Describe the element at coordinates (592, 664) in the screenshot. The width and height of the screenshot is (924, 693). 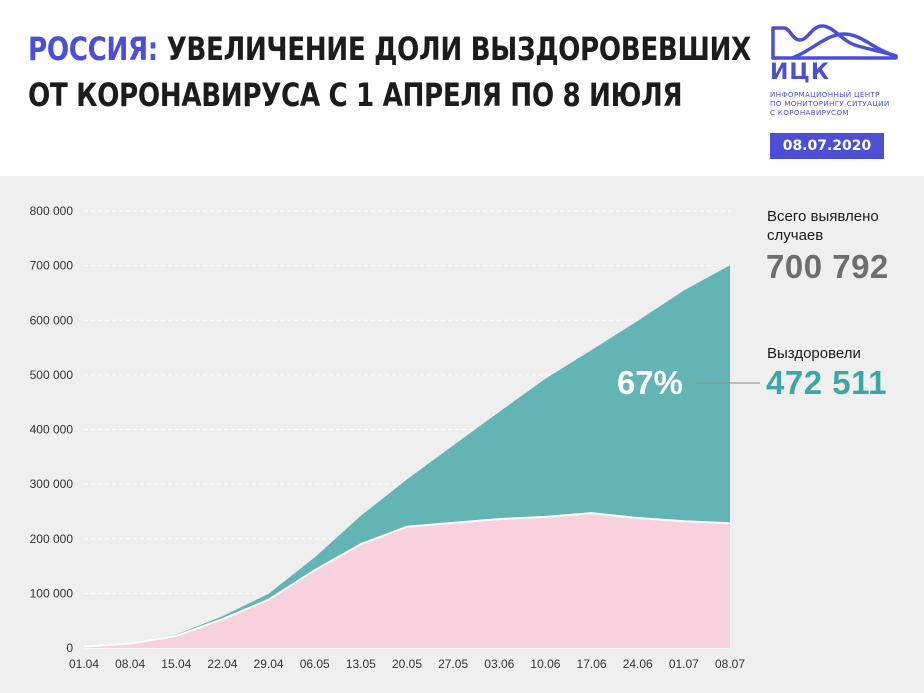
I see `x-tick-label: 17.06` at that location.